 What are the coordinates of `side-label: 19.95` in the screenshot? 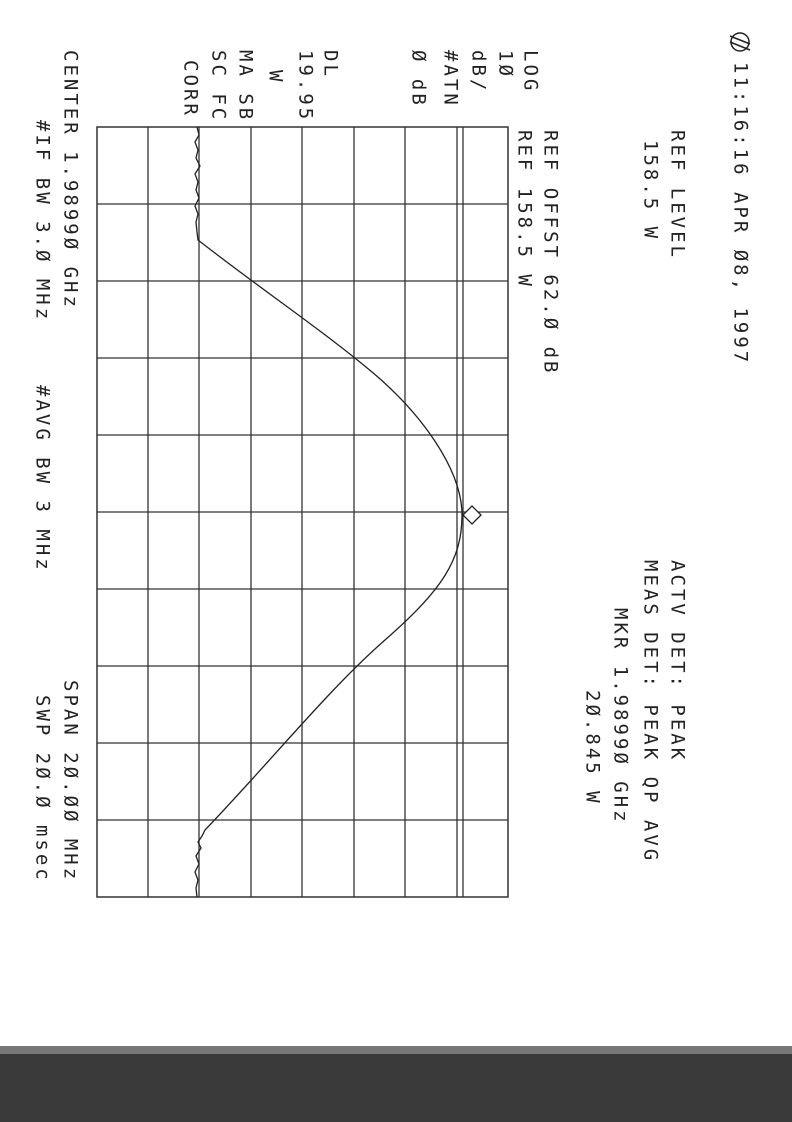 It's located at (306, 86).